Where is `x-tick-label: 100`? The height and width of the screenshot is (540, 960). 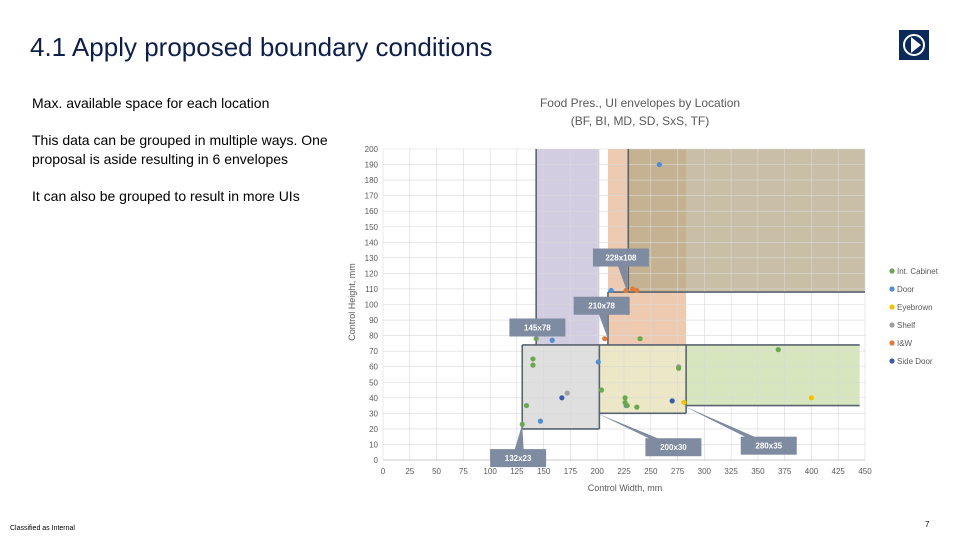
x-tick-label: 100 is located at coordinates (490, 471).